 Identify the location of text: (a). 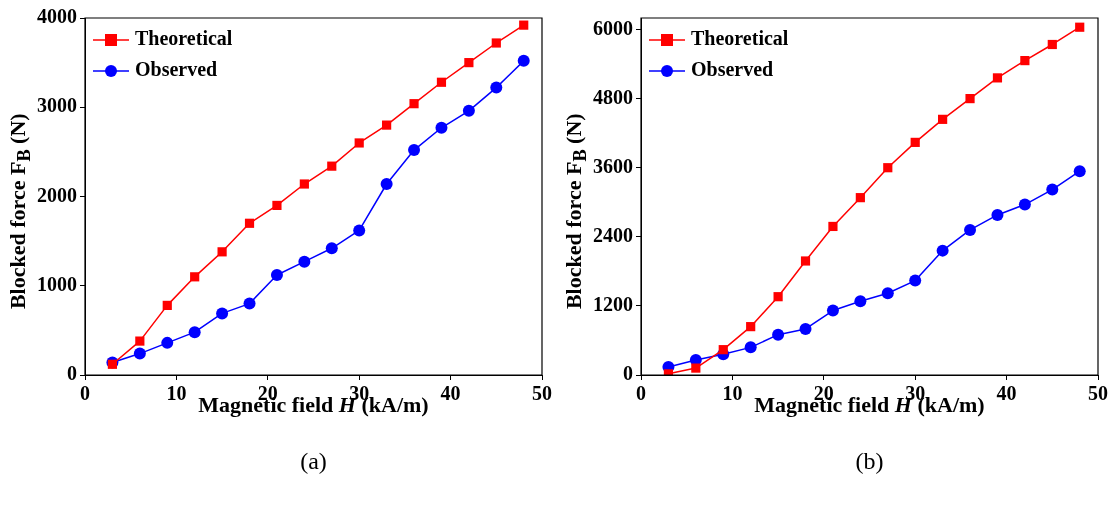
(313, 461).